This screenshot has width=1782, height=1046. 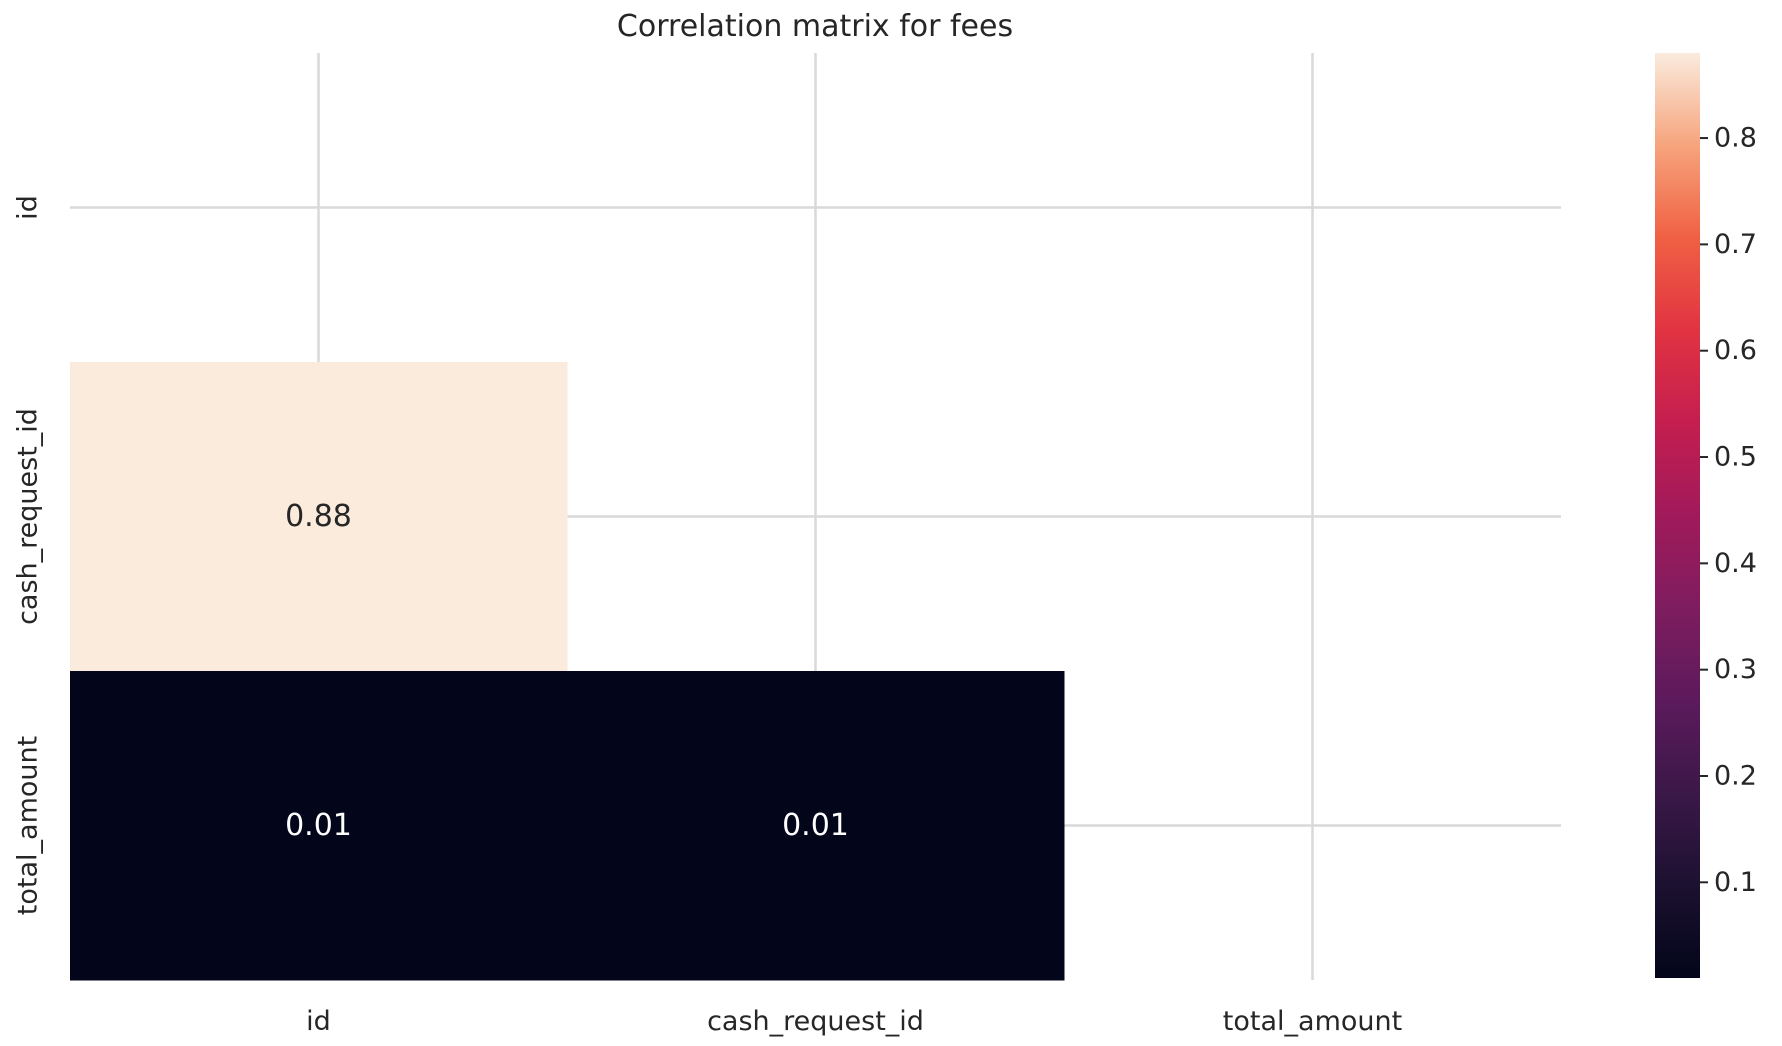 What do you see at coordinates (1312, 1021) in the screenshot?
I see `x-tick-label: total_amount` at bounding box center [1312, 1021].